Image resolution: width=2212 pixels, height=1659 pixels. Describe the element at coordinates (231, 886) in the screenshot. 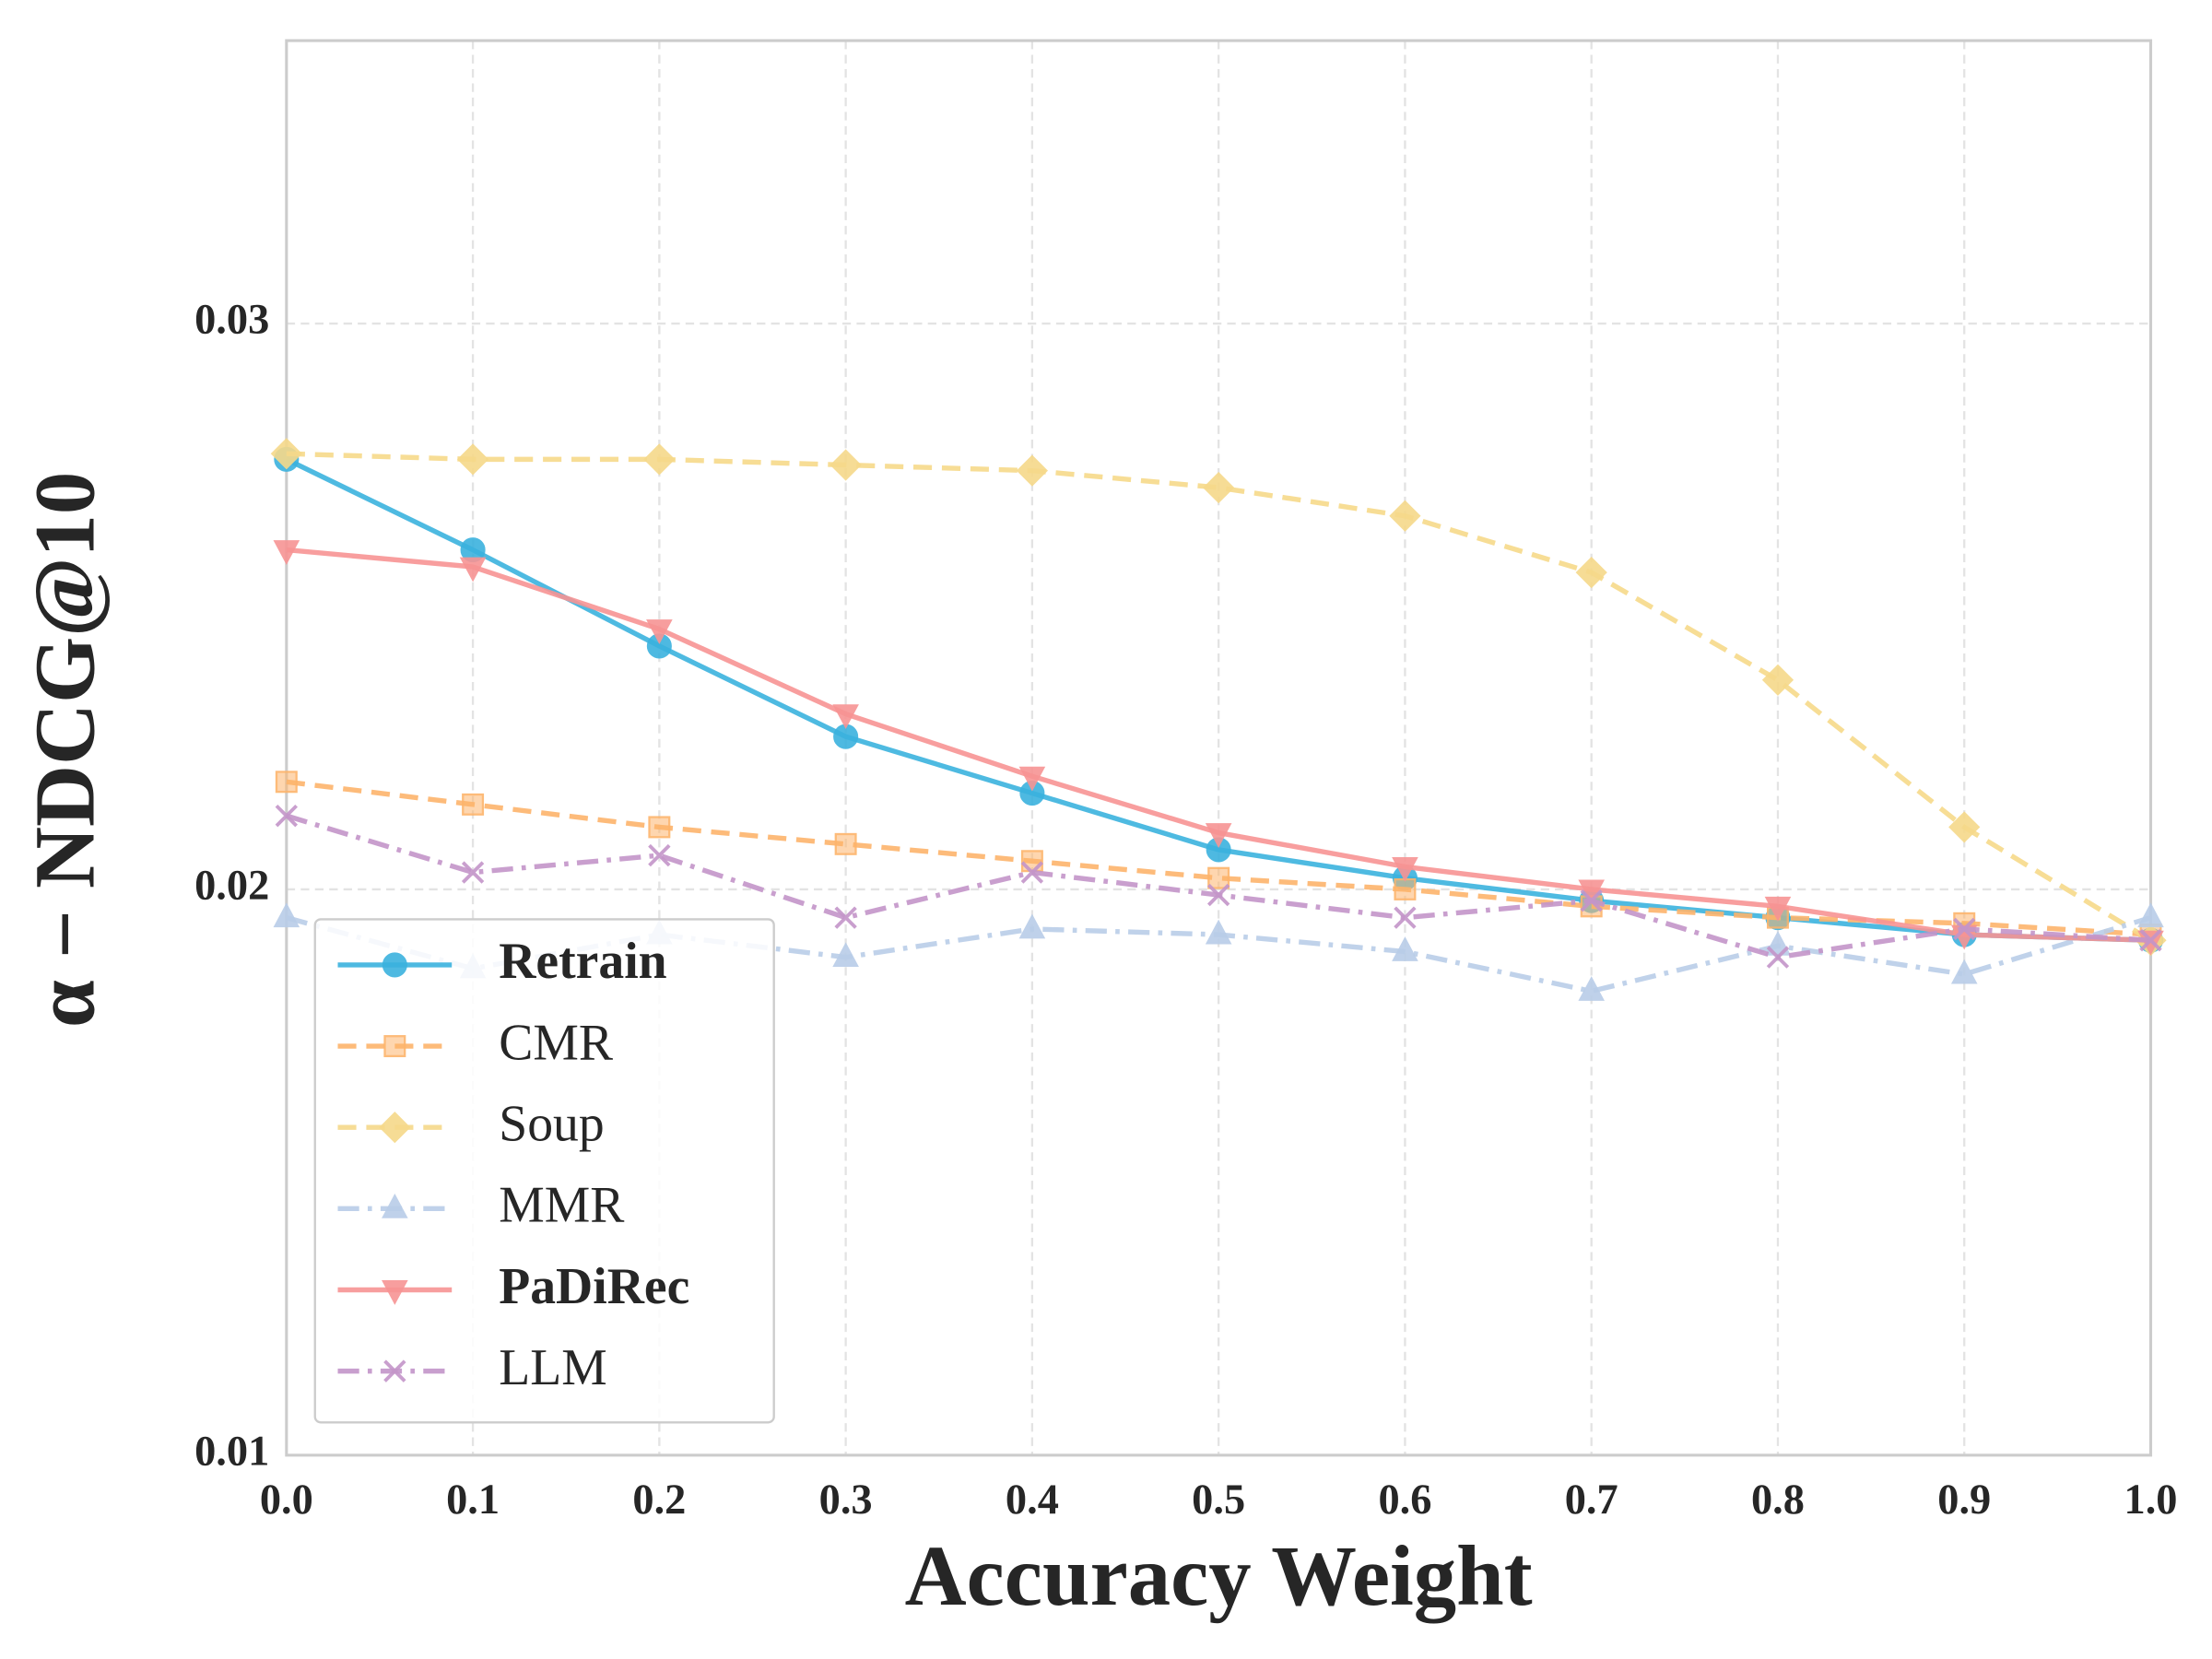

I see `y-tick-label: 0.02` at that location.